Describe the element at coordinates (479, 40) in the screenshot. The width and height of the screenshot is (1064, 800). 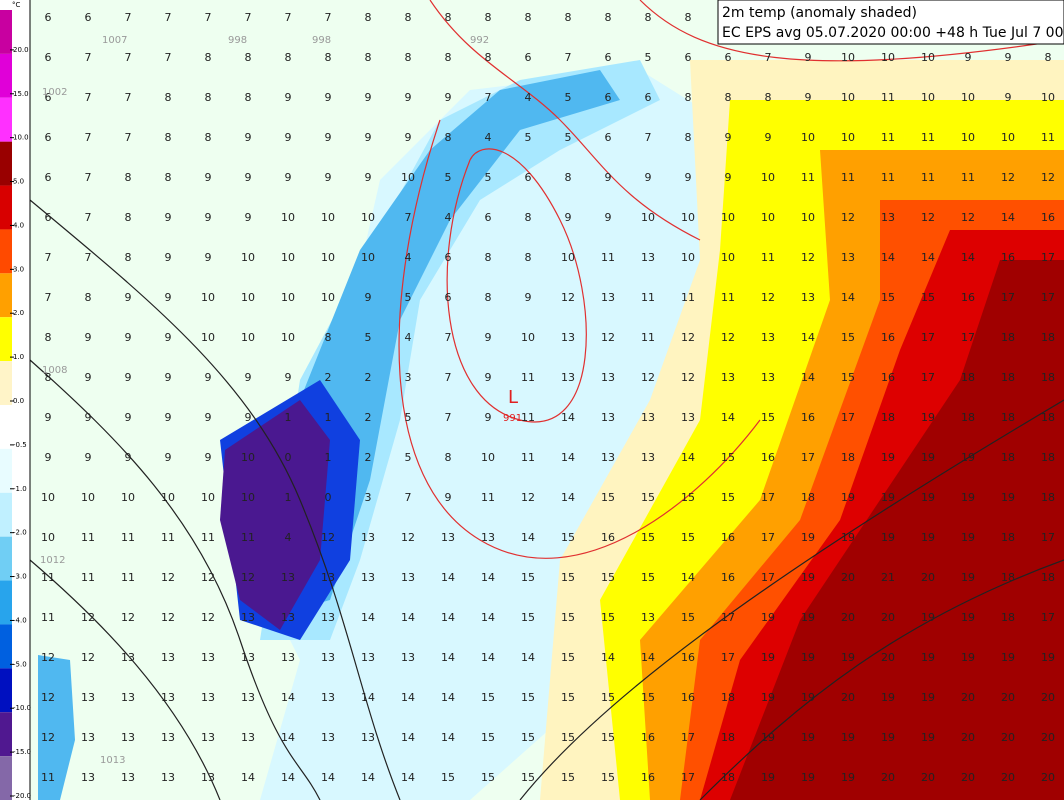
I see `isobar-label: 992` at that location.